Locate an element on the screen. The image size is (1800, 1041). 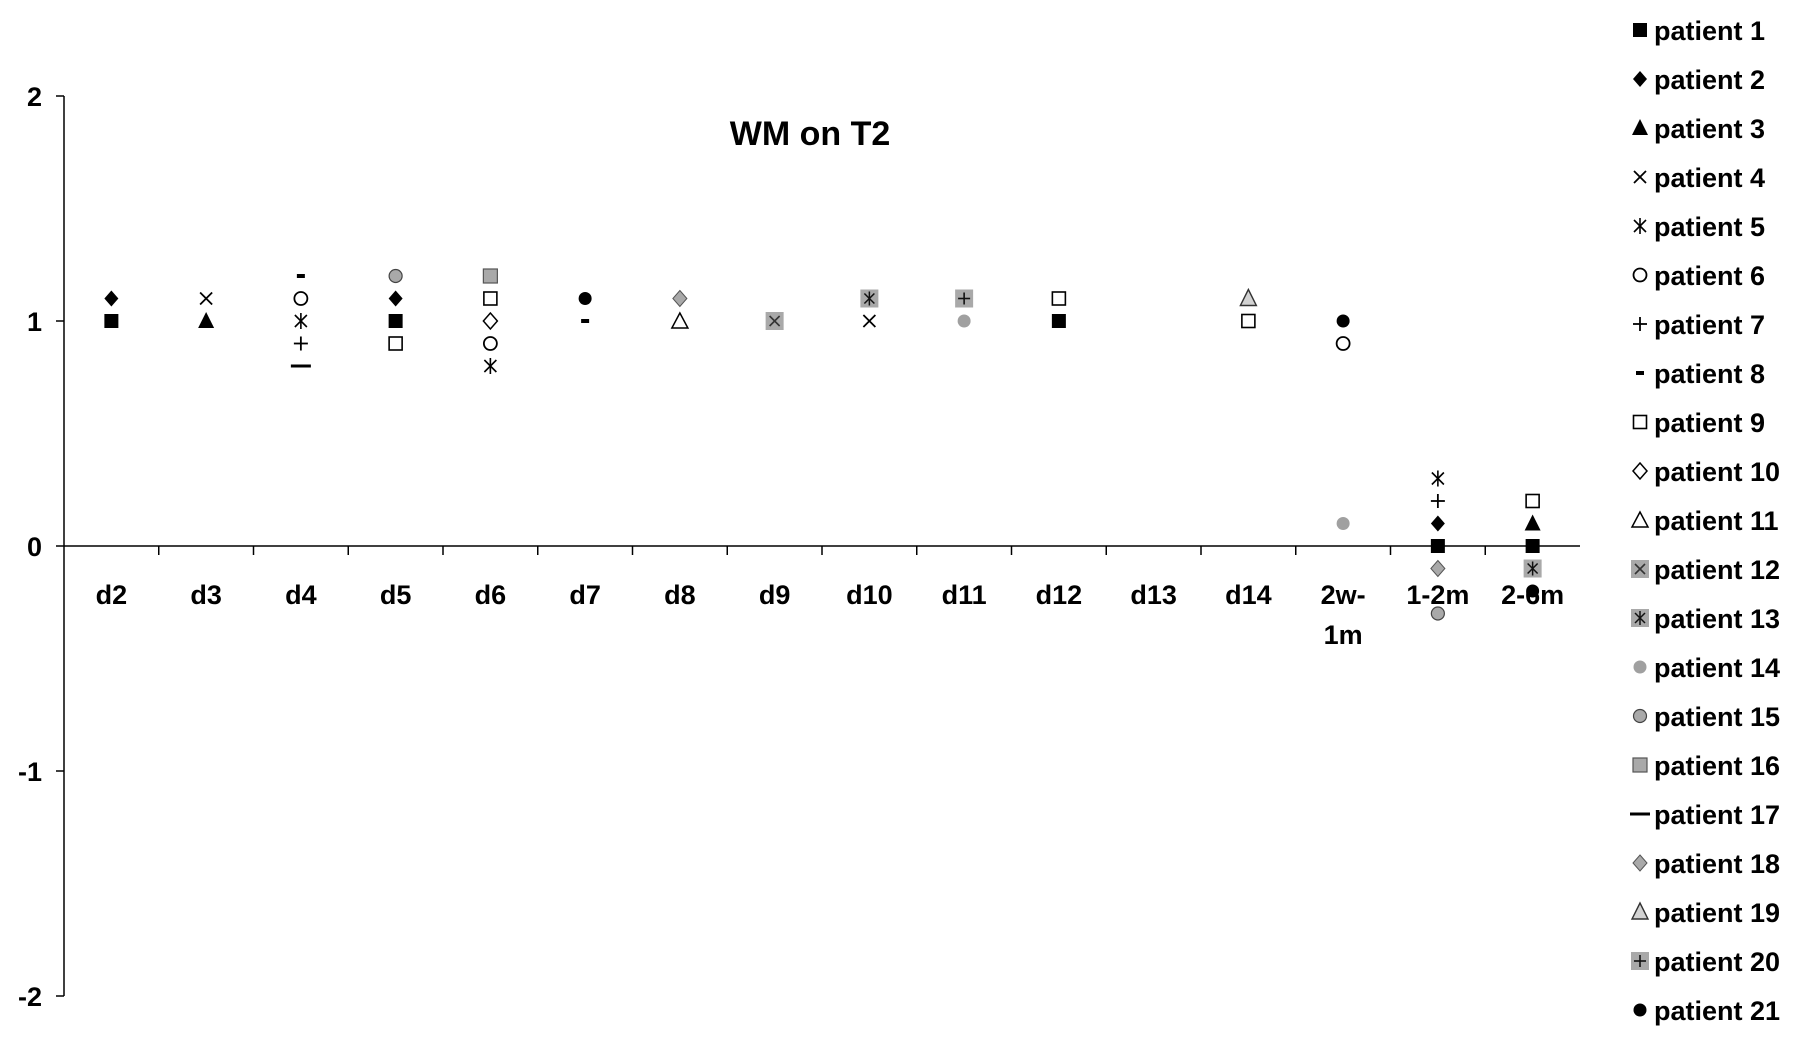
legend-item: patient 21 is located at coordinates (1706, 1011).